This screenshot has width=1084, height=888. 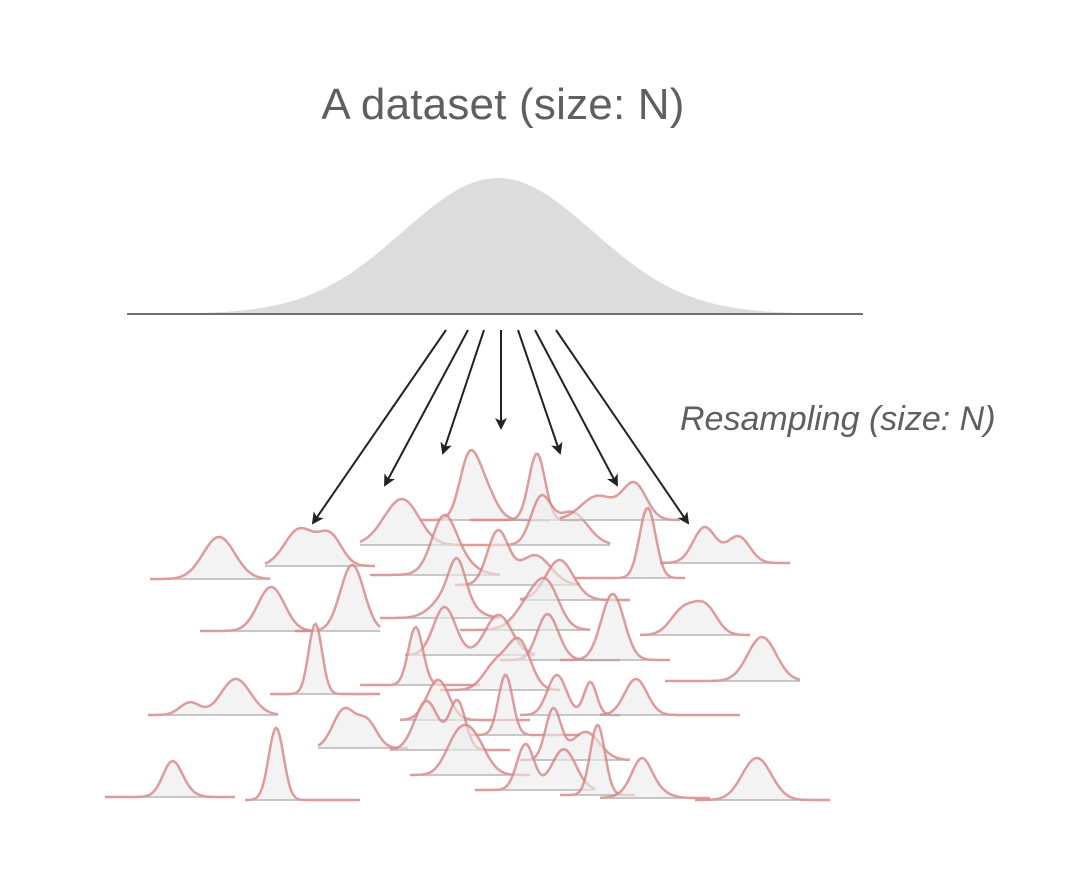 I want to click on population-distribution, so click(x=495, y=246).